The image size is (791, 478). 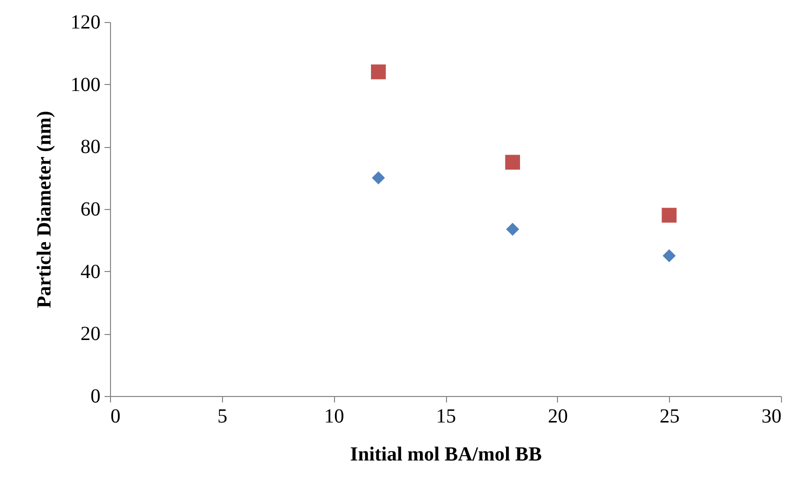 What do you see at coordinates (222, 417) in the screenshot?
I see `x-tick-label: 5` at bounding box center [222, 417].